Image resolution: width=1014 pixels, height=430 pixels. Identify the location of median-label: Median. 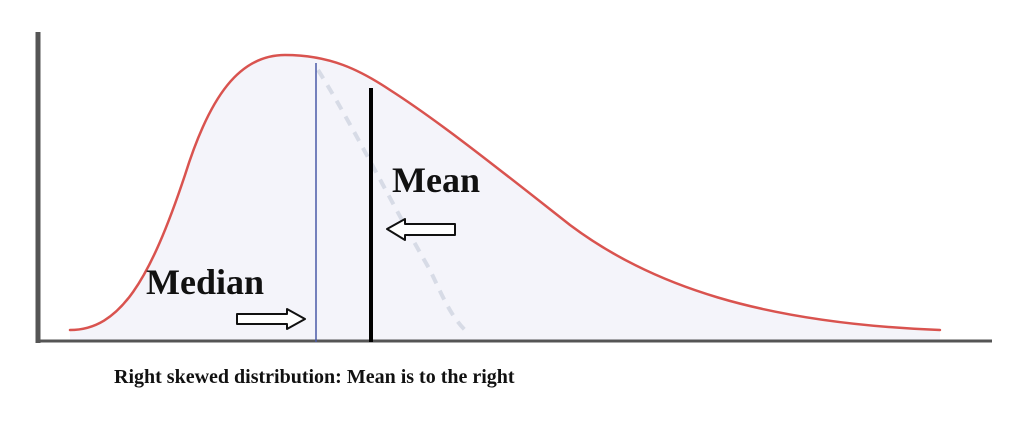
(205, 282).